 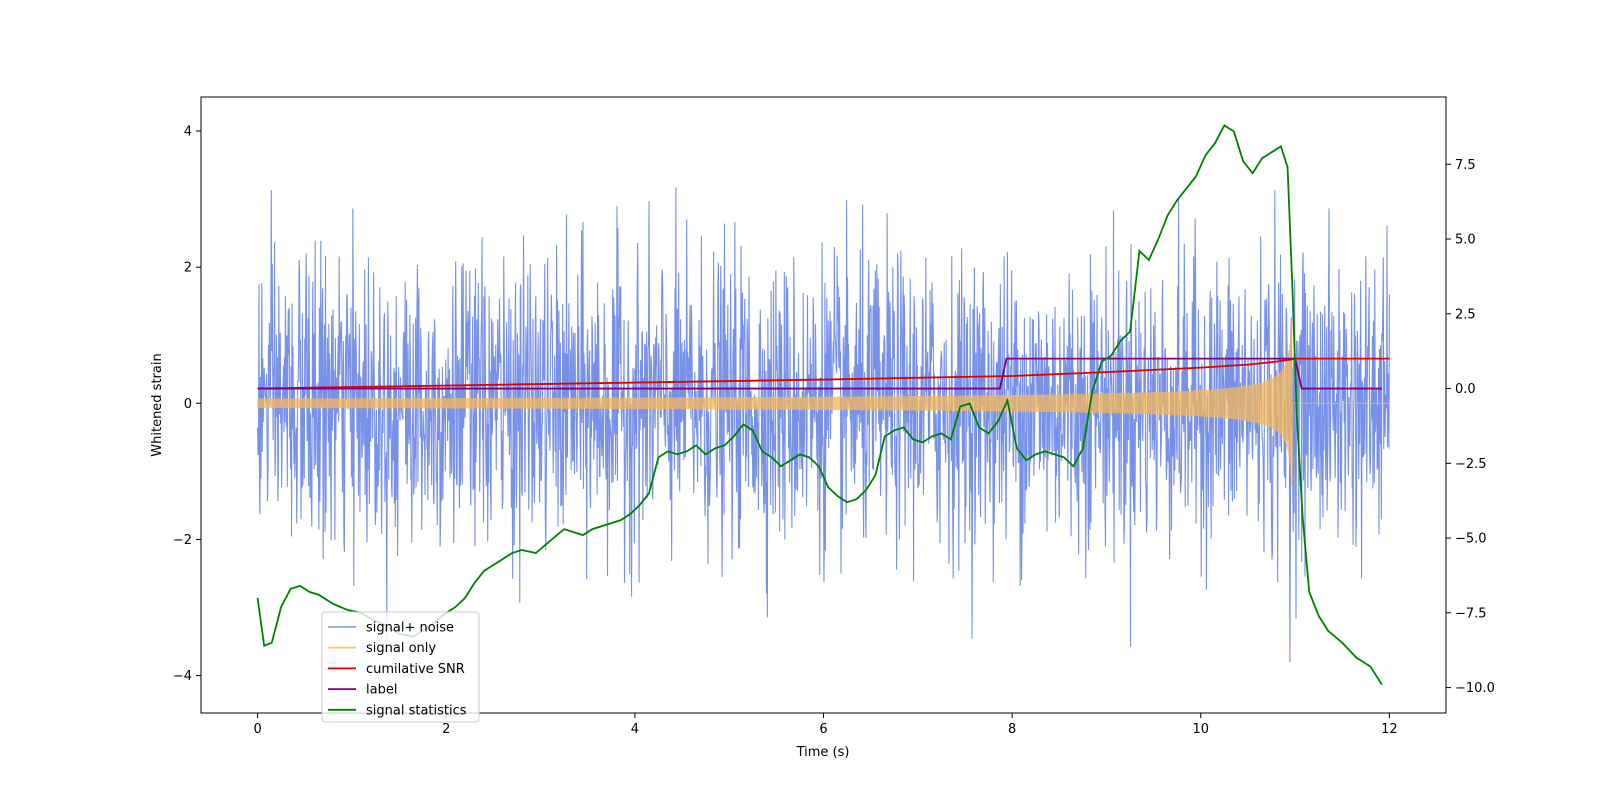 I want to click on legend-label: signal+ noise, so click(x=410, y=628).